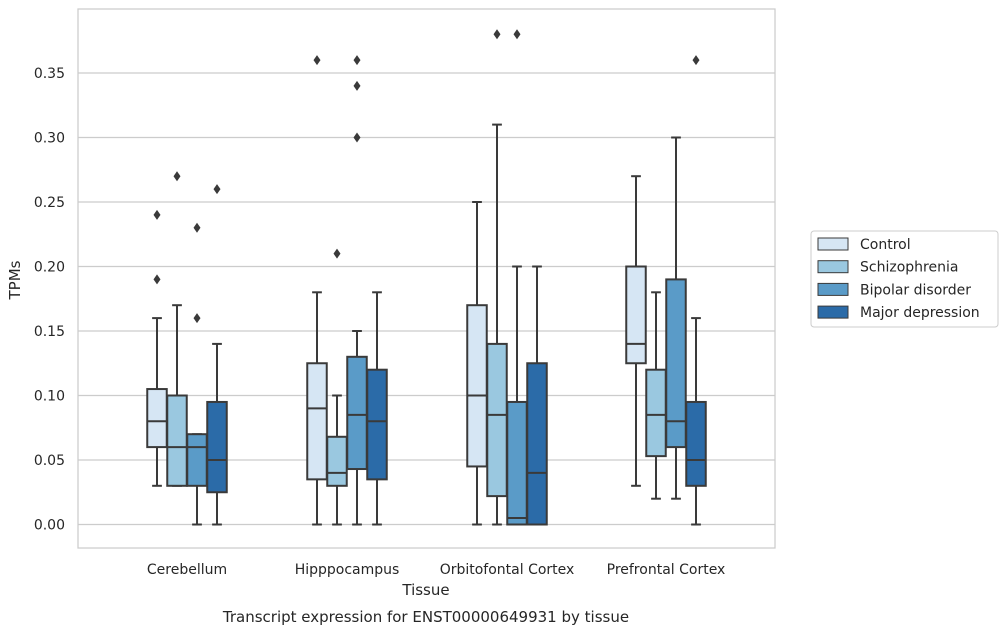 The image size is (1007, 634). What do you see at coordinates (49, 268) in the screenshot?
I see `y-tick-label: 0.20` at bounding box center [49, 268].